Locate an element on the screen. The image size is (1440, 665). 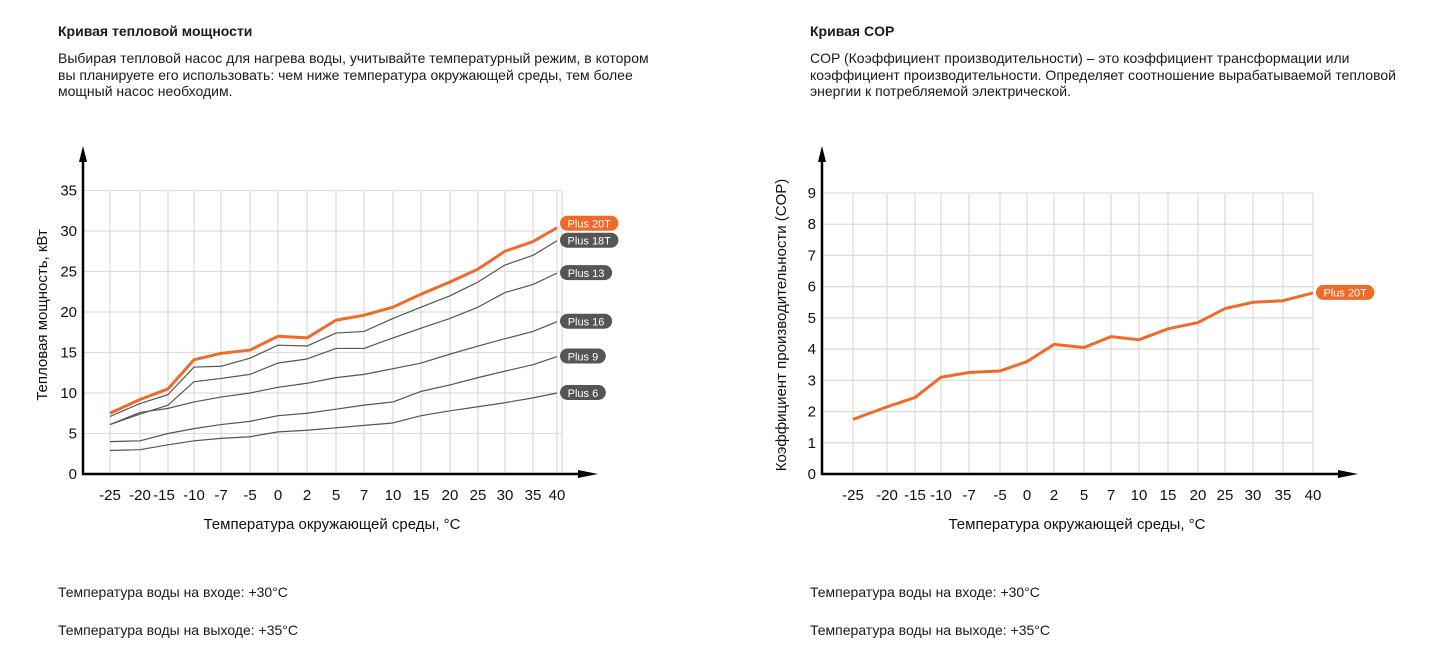
series-label: Plus 16 is located at coordinates (586, 323).